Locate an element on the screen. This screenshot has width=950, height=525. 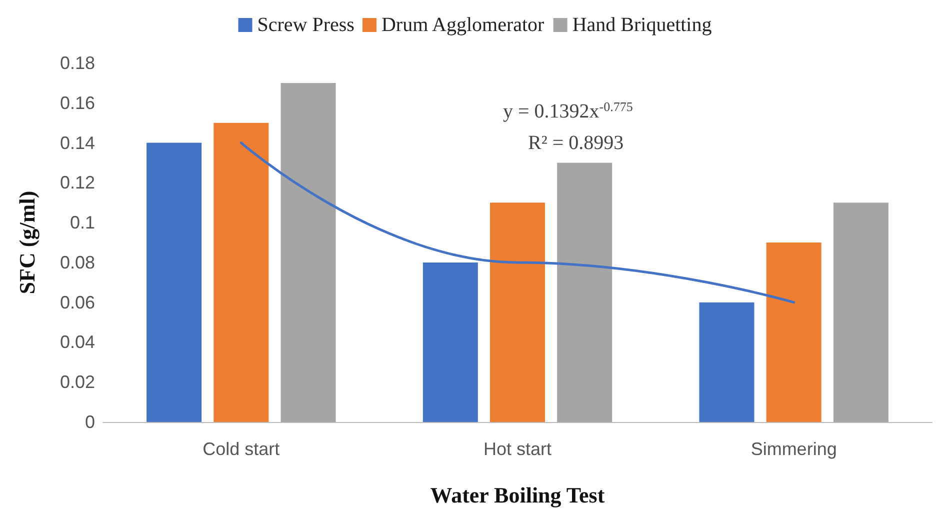
y-tick-label: 0.06 is located at coordinates (77, 302).